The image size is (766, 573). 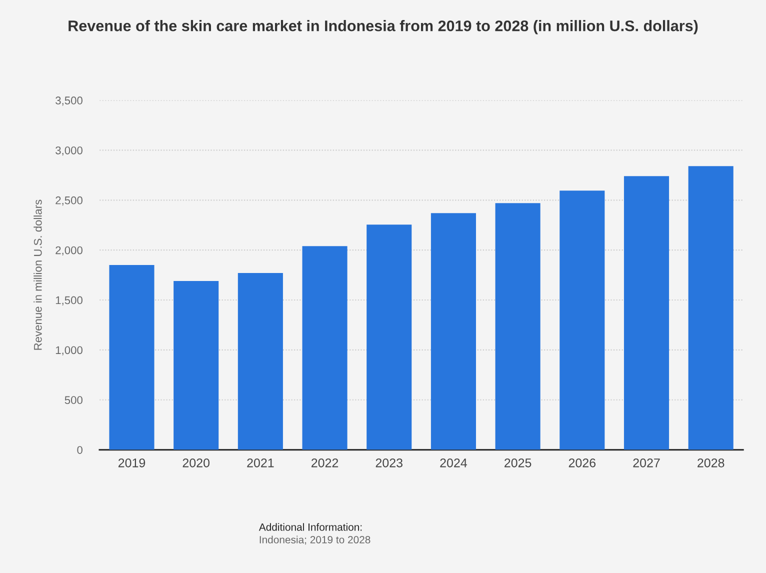 What do you see at coordinates (38, 275) in the screenshot?
I see `y-axis-title: Revenue in million U.S. dollars` at bounding box center [38, 275].